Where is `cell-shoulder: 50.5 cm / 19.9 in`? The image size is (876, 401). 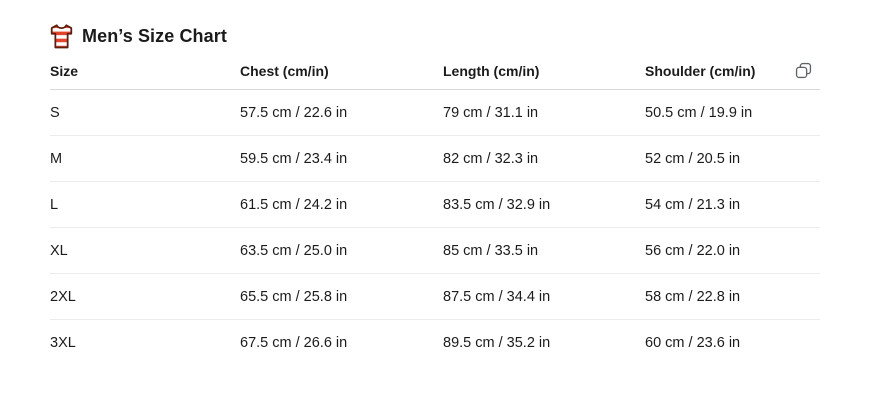
cell-shoulder: 50.5 cm / 19.9 in is located at coordinates (699, 112).